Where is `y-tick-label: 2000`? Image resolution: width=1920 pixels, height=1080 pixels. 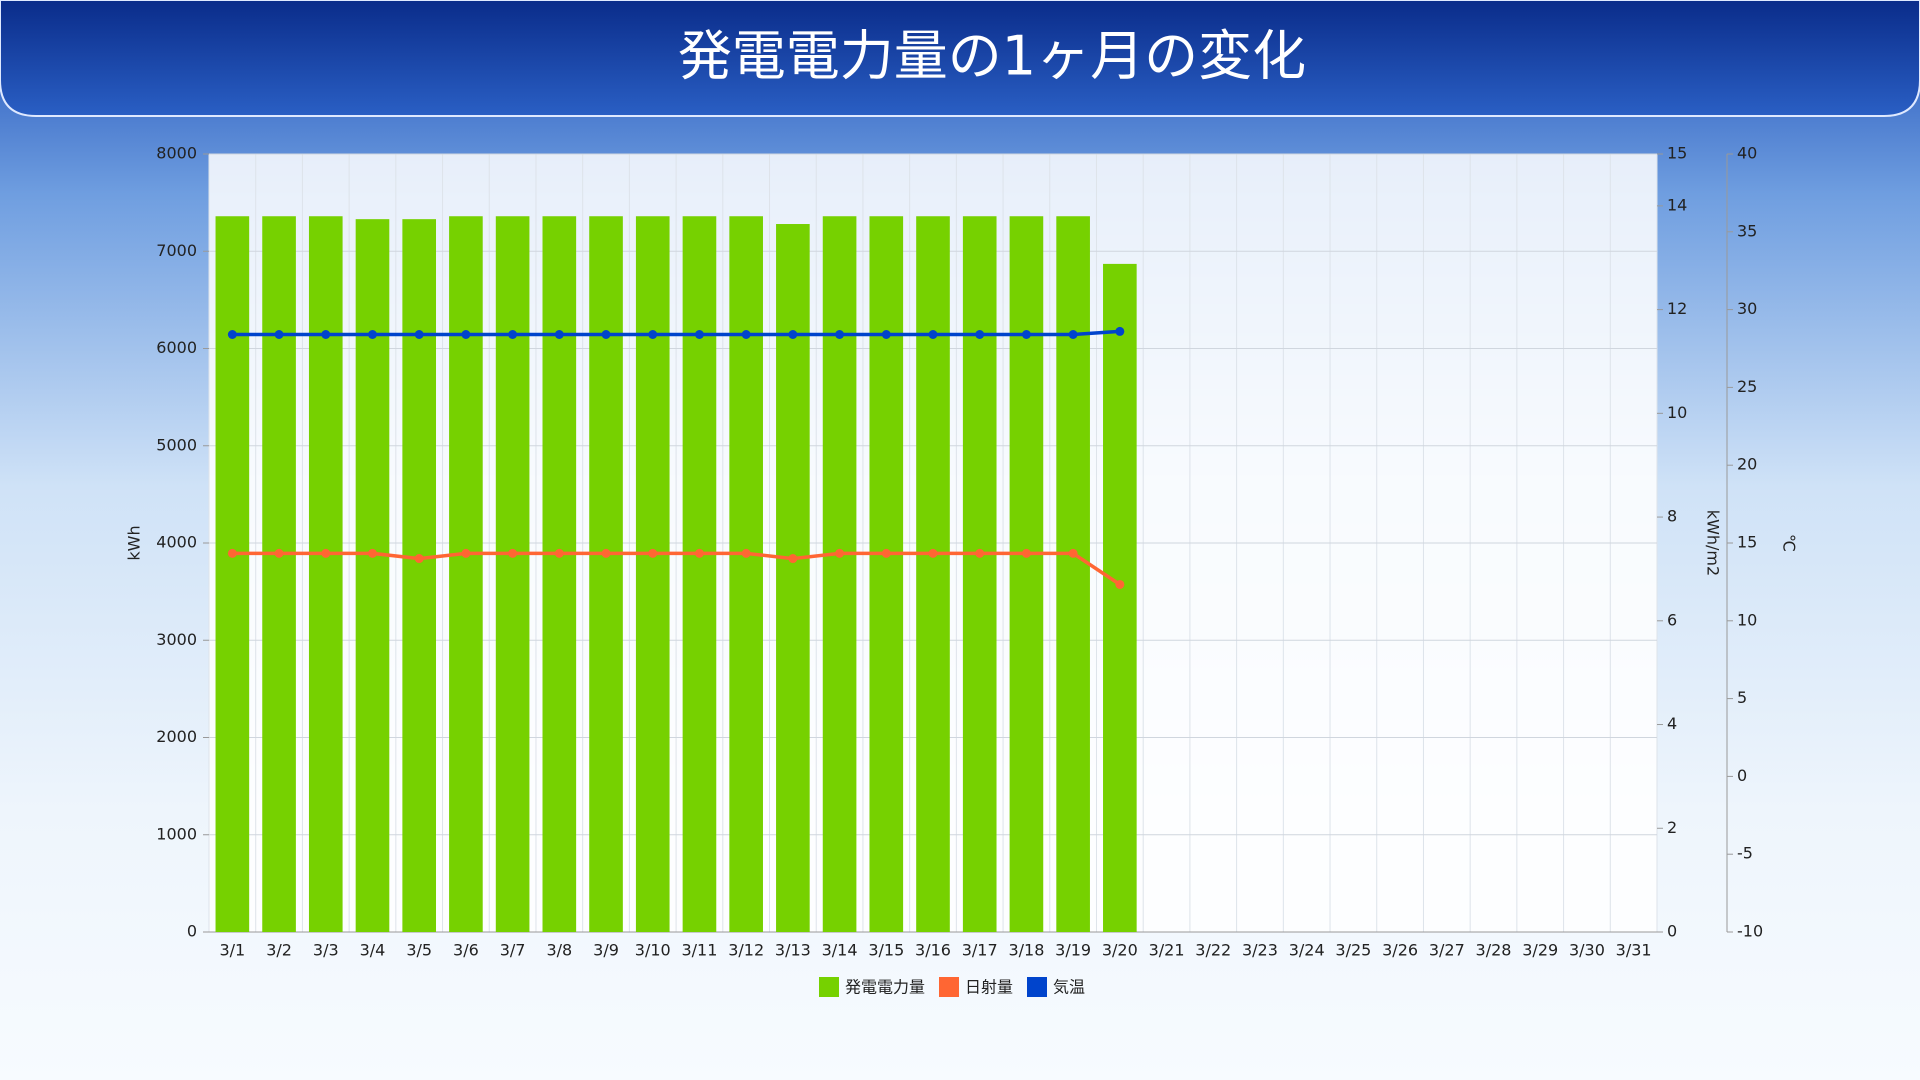 y-tick-label: 2000 is located at coordinates (176, 736).